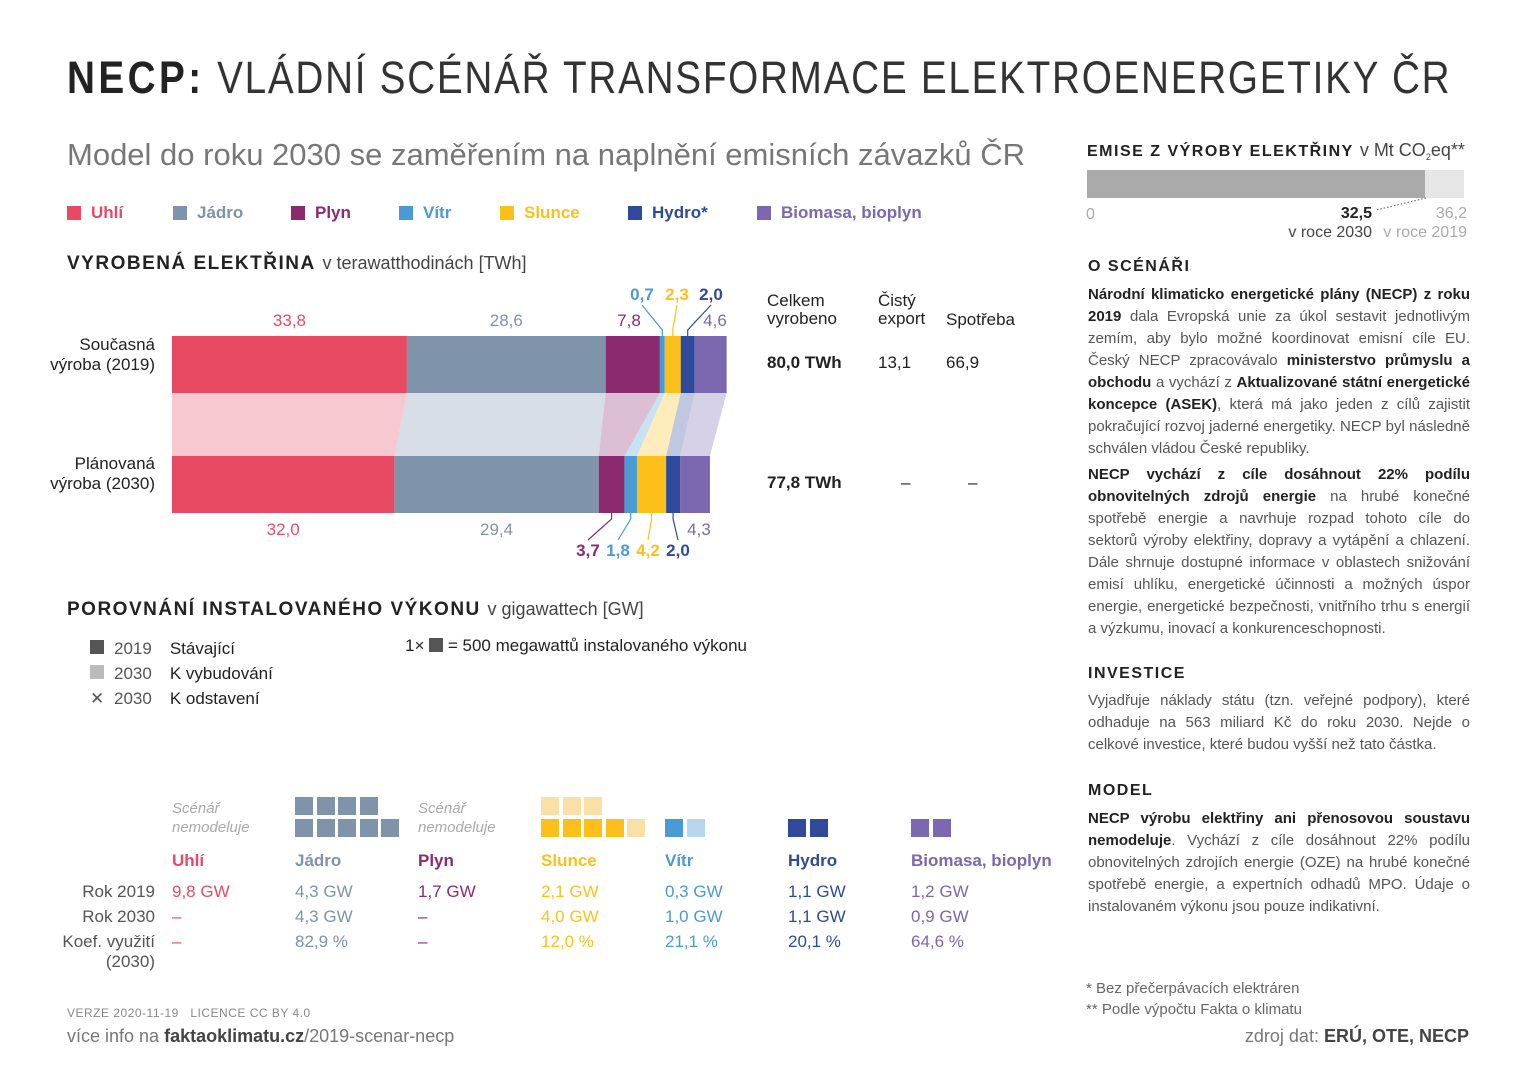 The image size is (1536, 1086). I want to click on bar-hydro-2030, so click(673, 484).